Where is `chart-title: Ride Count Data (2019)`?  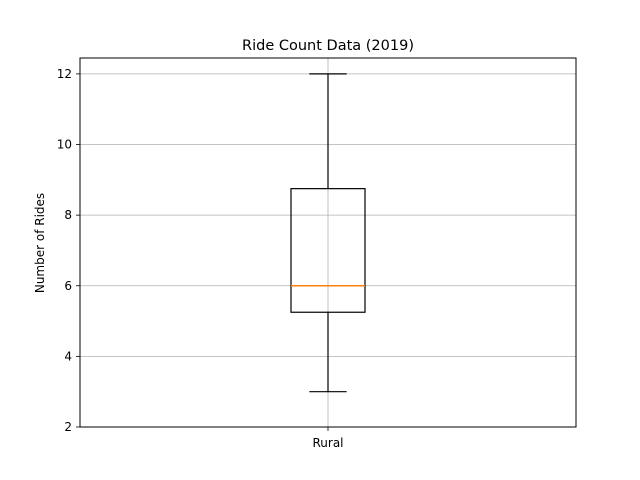
chart-title: Ride Count Data (2019) is located at coordinates (328, 46).